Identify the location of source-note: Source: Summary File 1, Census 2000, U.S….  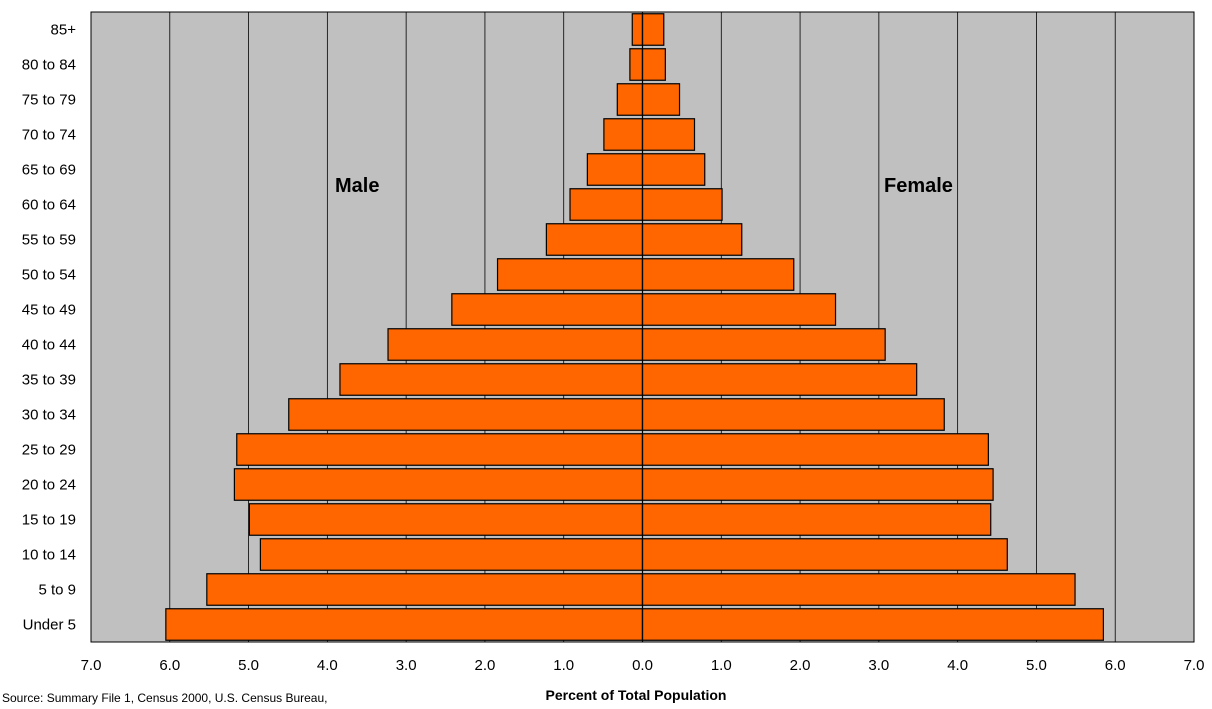
(164, 698).